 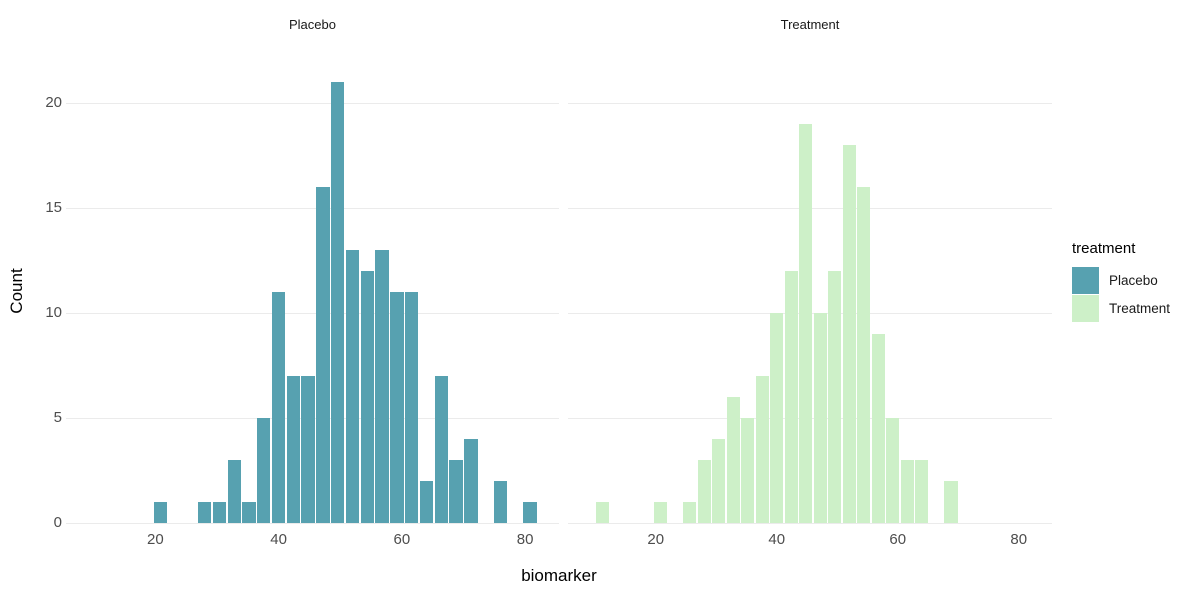 I want to click on legend-entry-placebo: Placebo, so click(x=1121, y=280).